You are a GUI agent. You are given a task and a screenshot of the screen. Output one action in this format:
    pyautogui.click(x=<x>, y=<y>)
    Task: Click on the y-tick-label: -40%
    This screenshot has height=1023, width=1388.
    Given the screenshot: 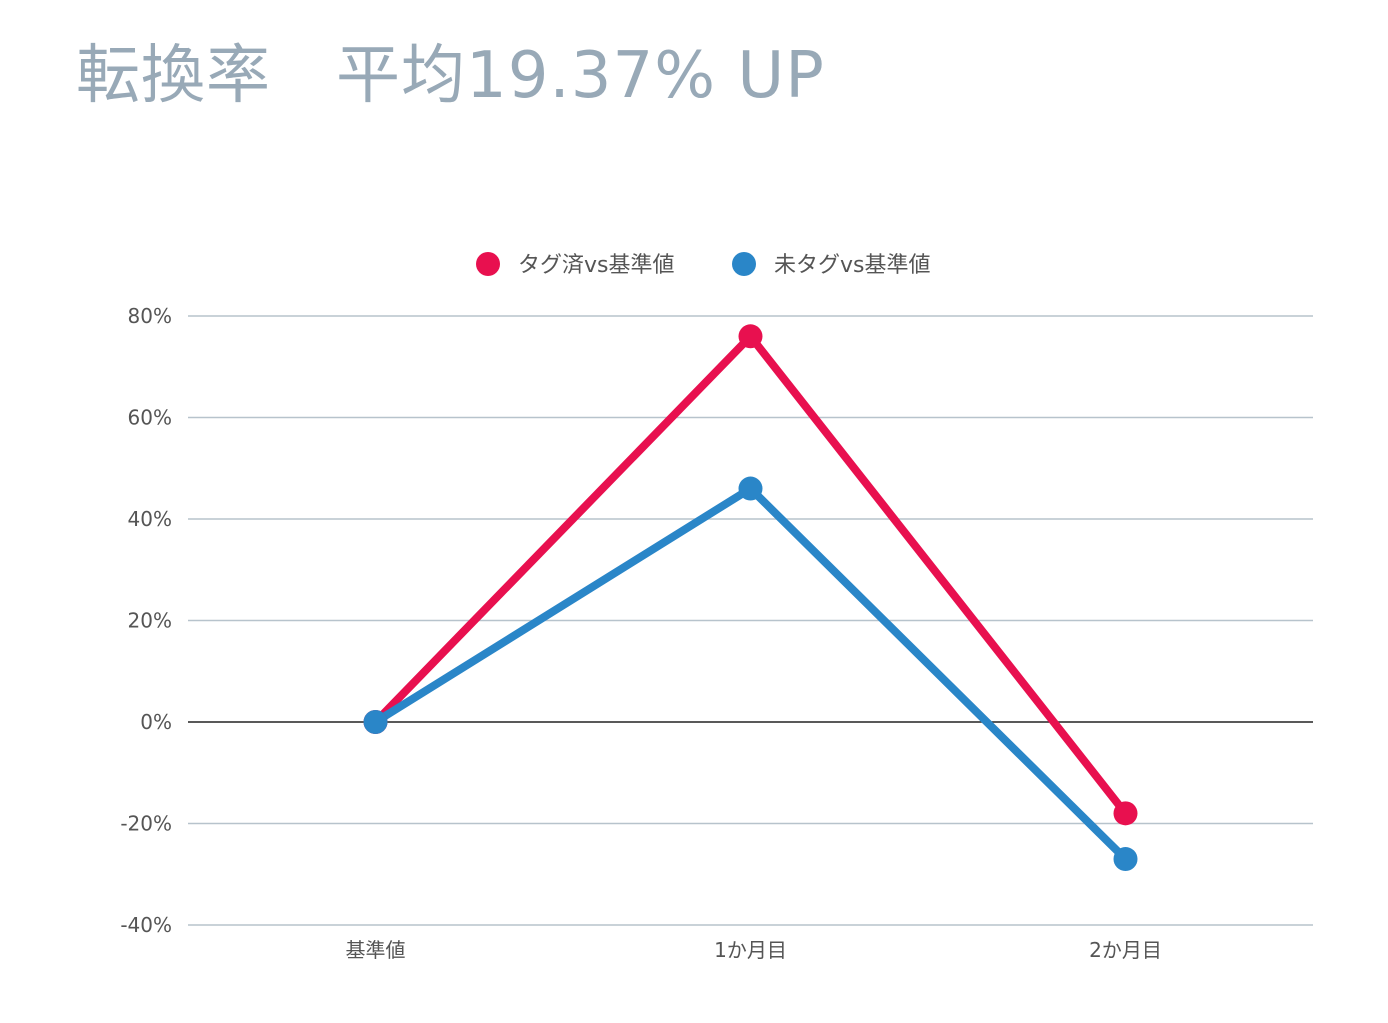 What is the action you would take?
    pyautogui.click(x=146, y=925)
    